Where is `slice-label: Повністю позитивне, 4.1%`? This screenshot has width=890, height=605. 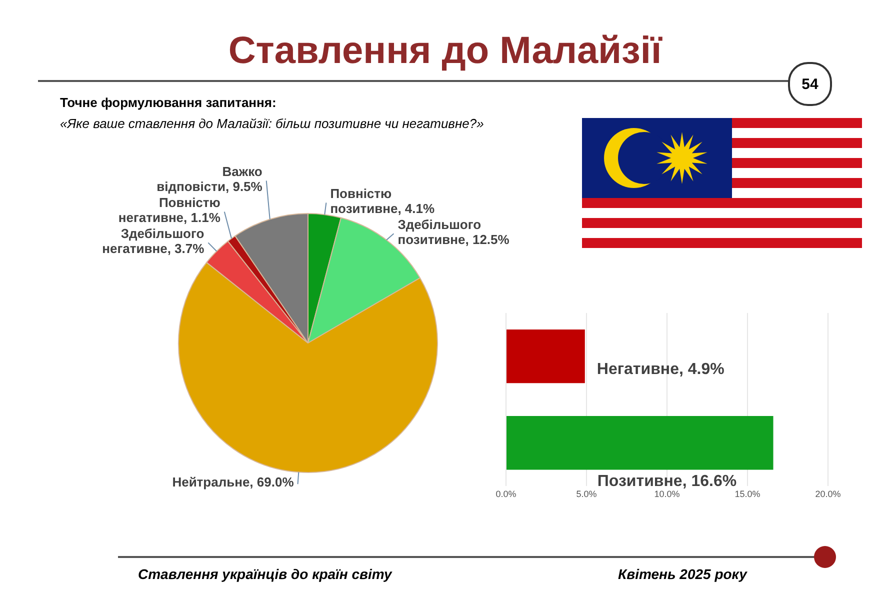
slice-label: Повністю позитивне, 4.1% is located at coordinates (382, 201).